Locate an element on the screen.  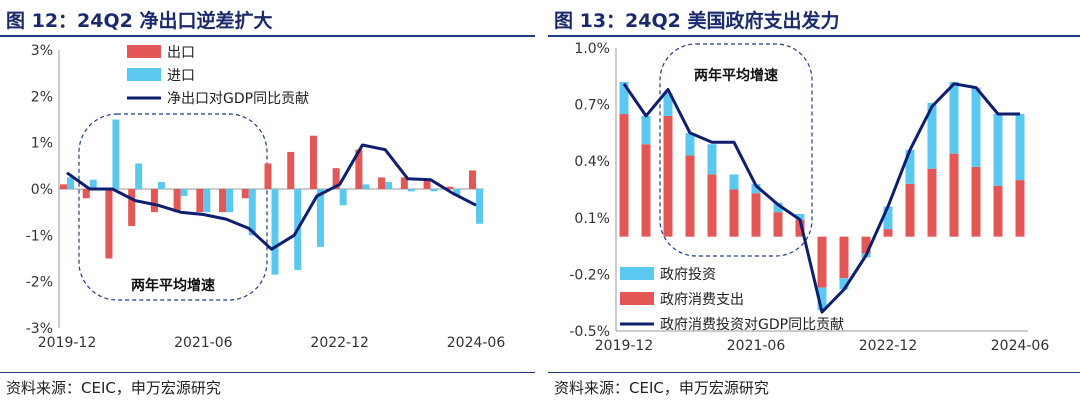
legend-label: 进口 is located at coordinates (181, 76).